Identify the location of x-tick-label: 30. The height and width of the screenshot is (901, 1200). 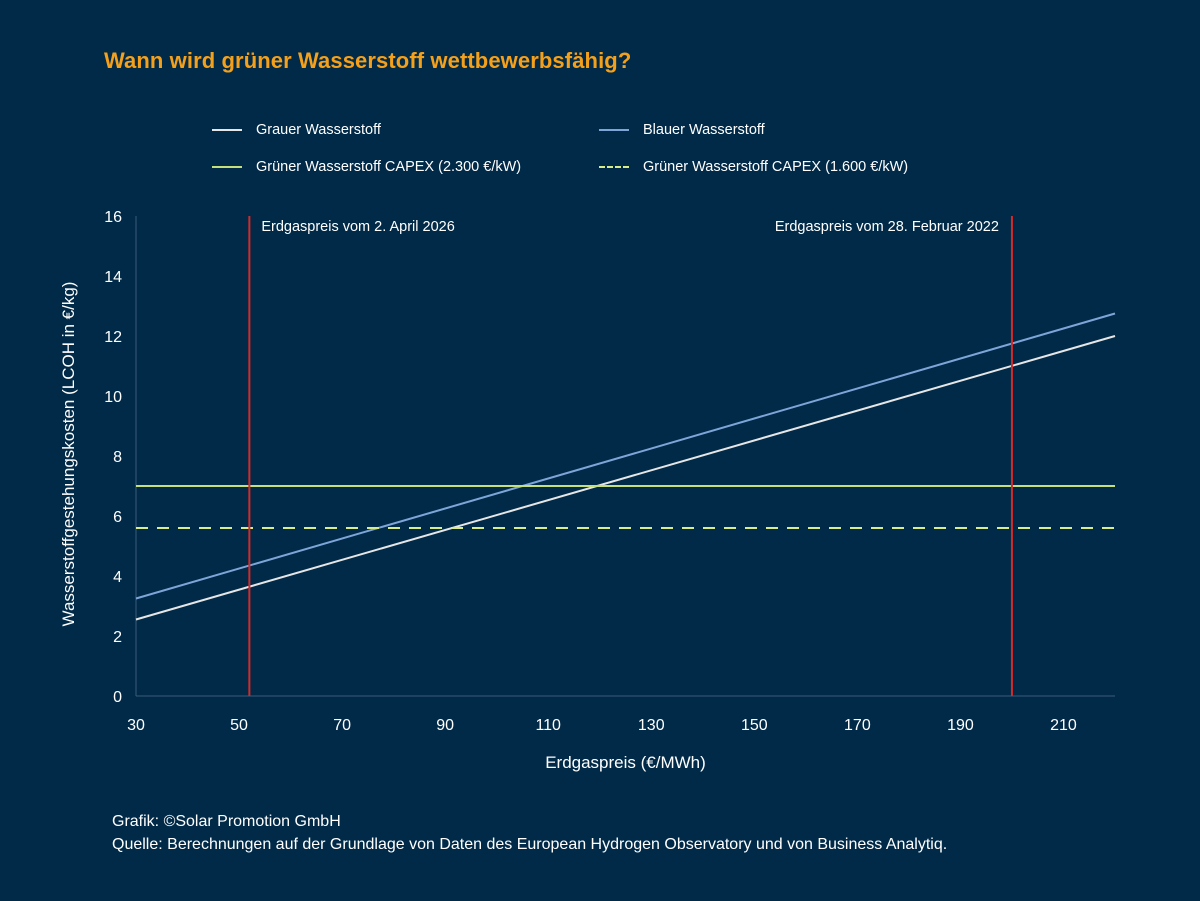
(136, 725).